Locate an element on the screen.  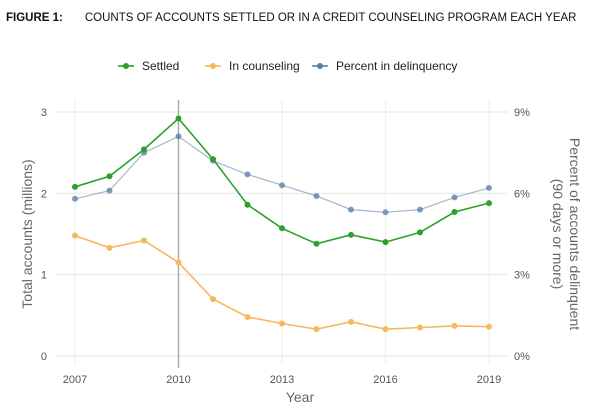
x-tick-label: 2010 is located at coordinates (178, 380).